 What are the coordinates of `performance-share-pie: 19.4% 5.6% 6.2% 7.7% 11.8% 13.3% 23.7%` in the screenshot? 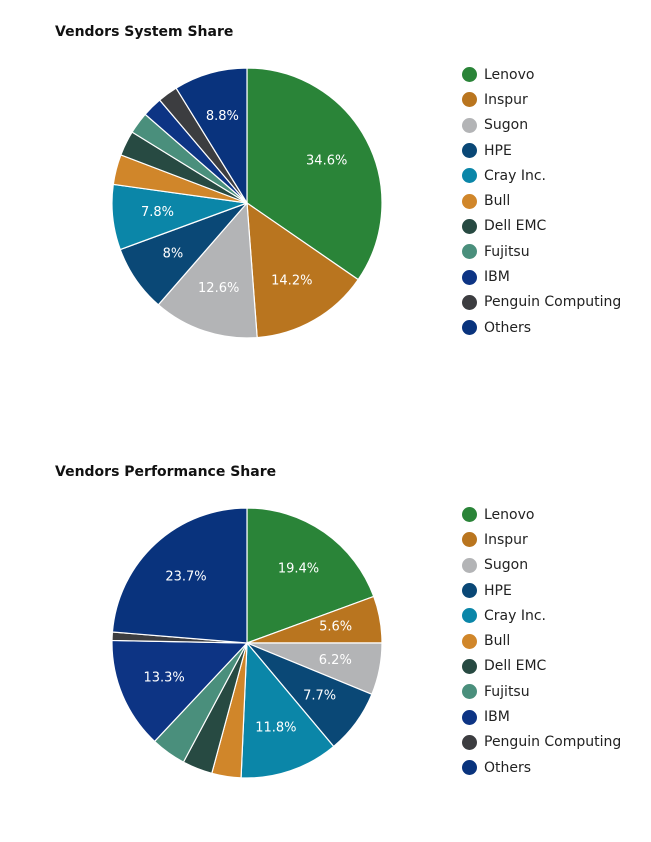 It's located at (247, 643).